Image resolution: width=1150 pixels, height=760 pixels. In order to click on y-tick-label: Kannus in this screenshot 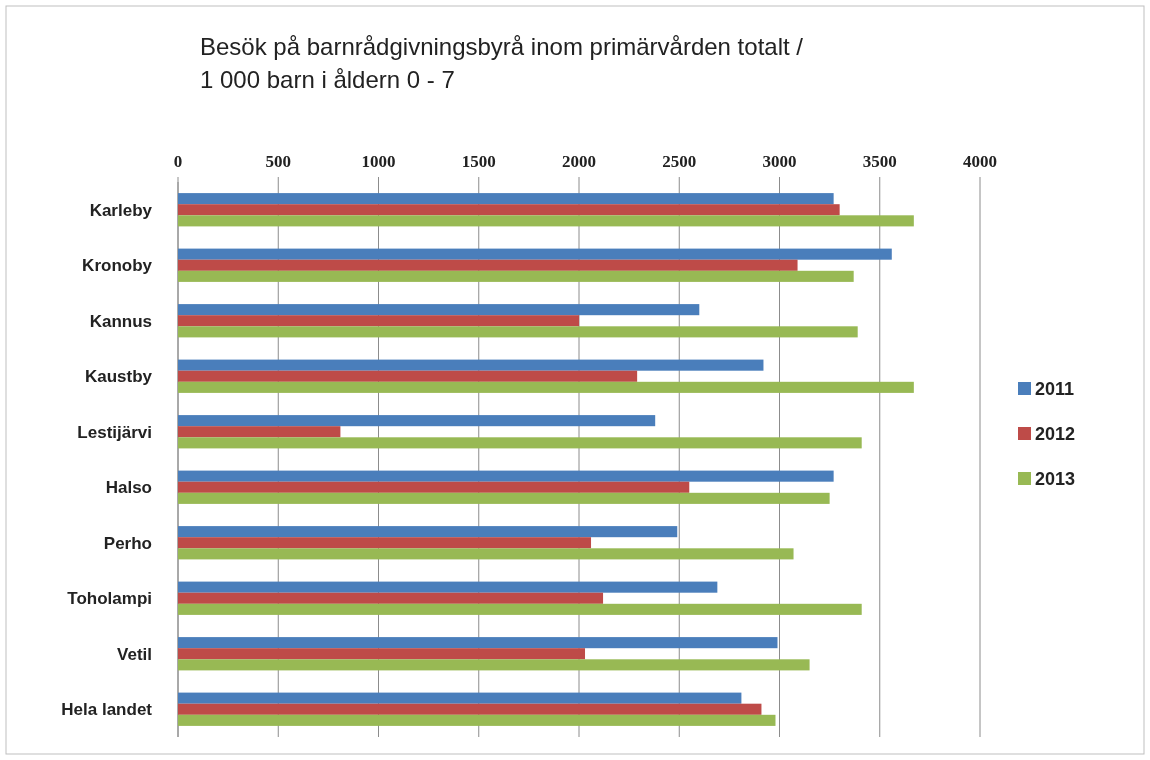, I will do `click(120, 321)`.